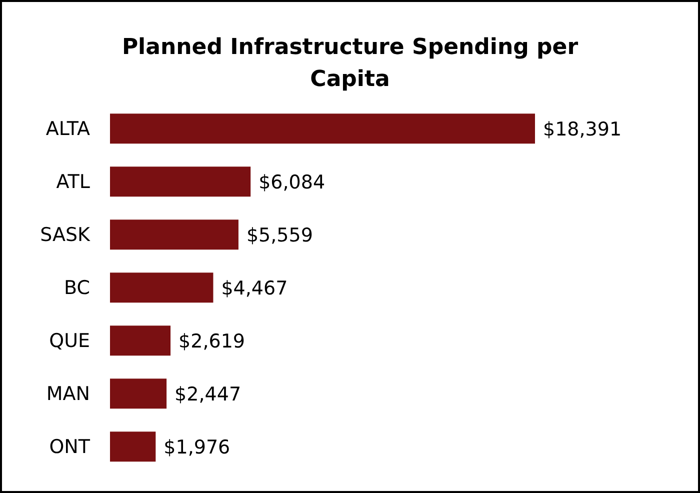  What do you see at coordinates (254, 288) in the screenshot?
I see `data-label: $4,467` at bounding box center [254, 288].